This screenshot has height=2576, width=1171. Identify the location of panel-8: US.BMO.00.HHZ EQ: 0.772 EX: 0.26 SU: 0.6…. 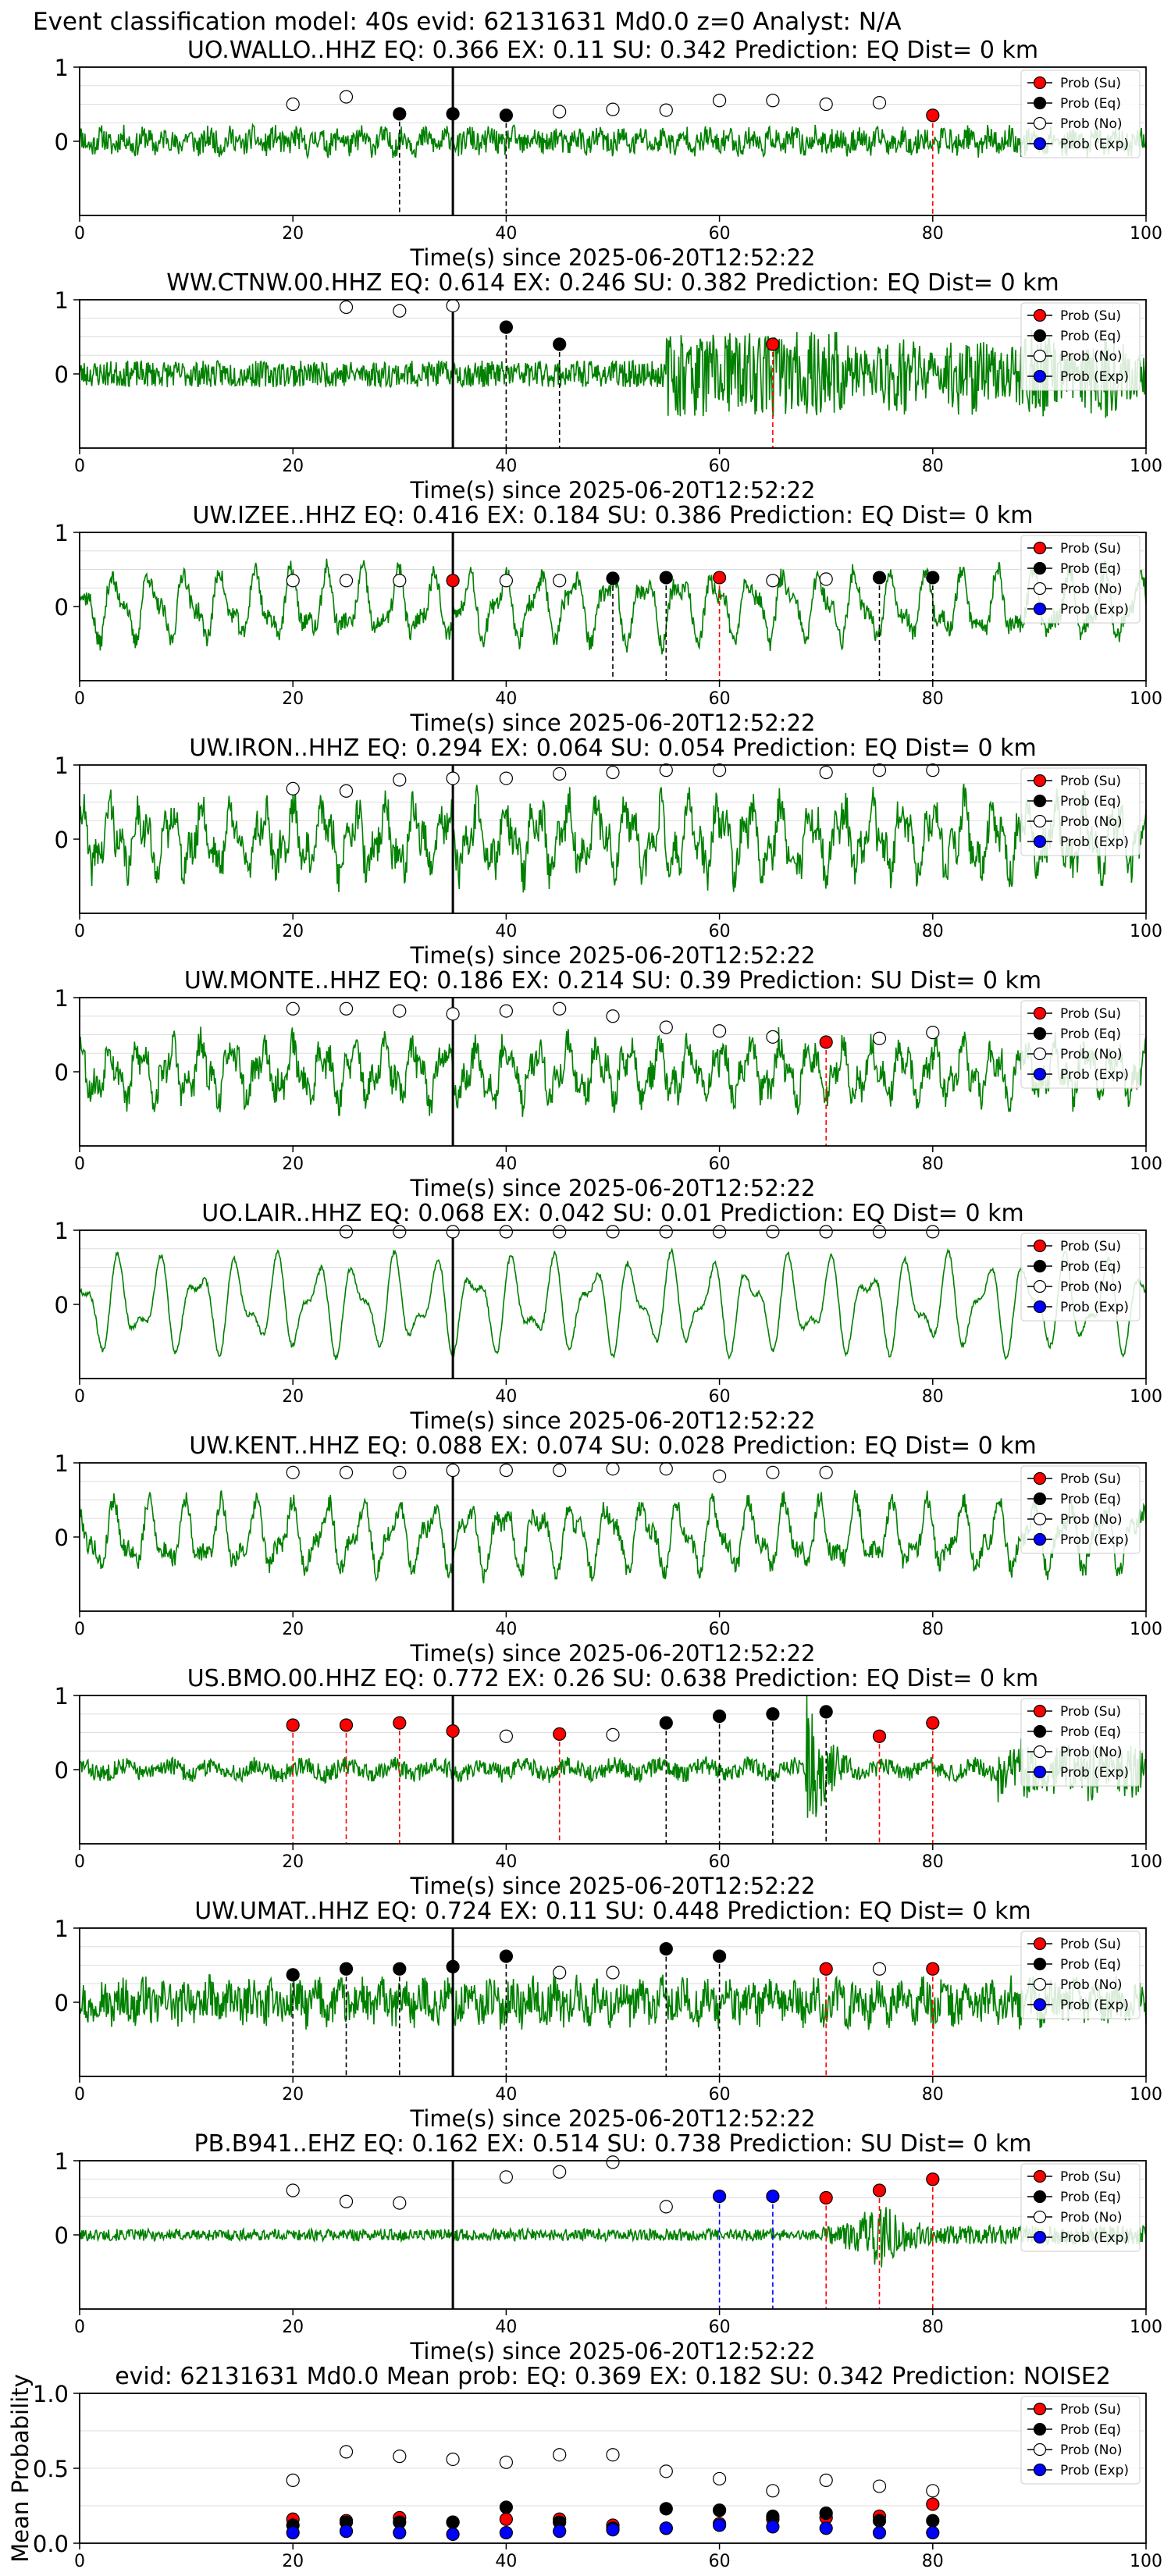
(608, 1782).